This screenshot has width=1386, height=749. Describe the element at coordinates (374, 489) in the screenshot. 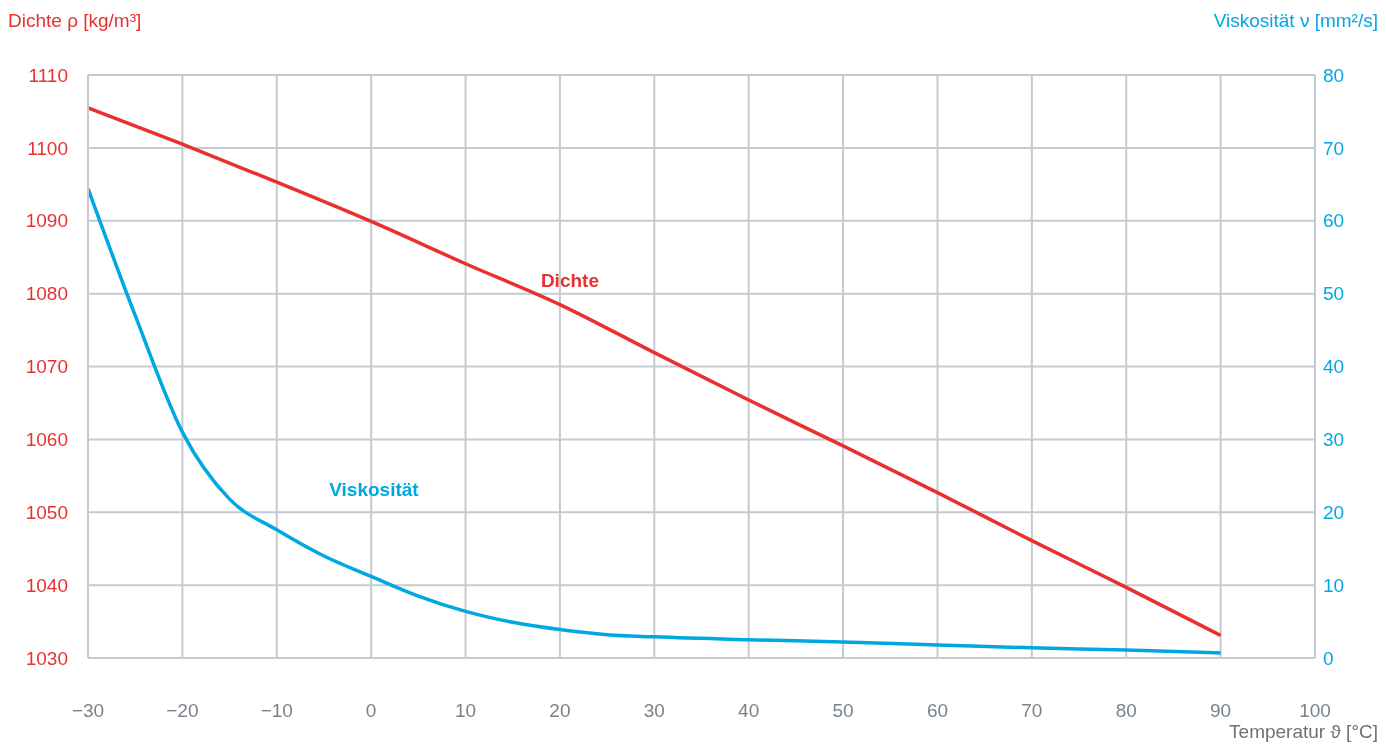

I see `text: Viskosität` at that location.